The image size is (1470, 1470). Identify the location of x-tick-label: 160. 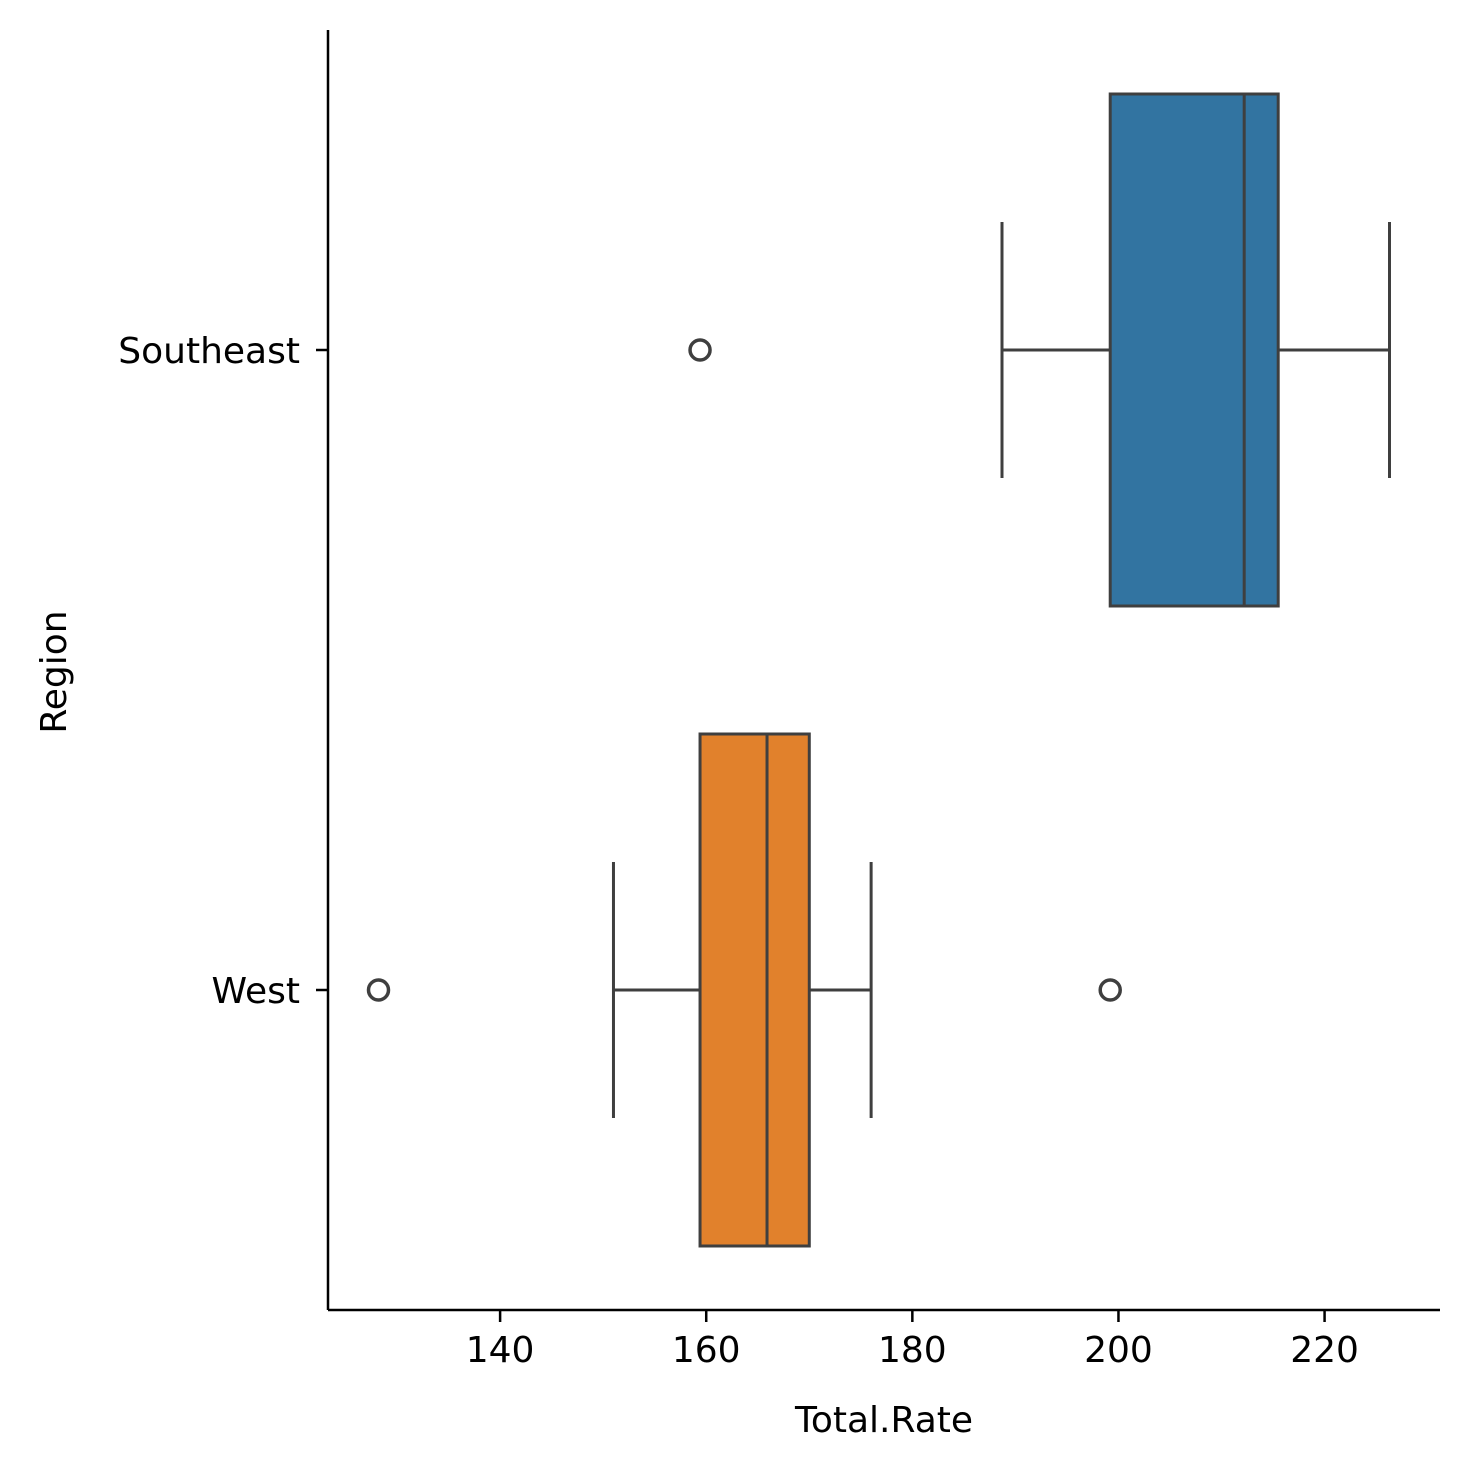
(706, 1350).